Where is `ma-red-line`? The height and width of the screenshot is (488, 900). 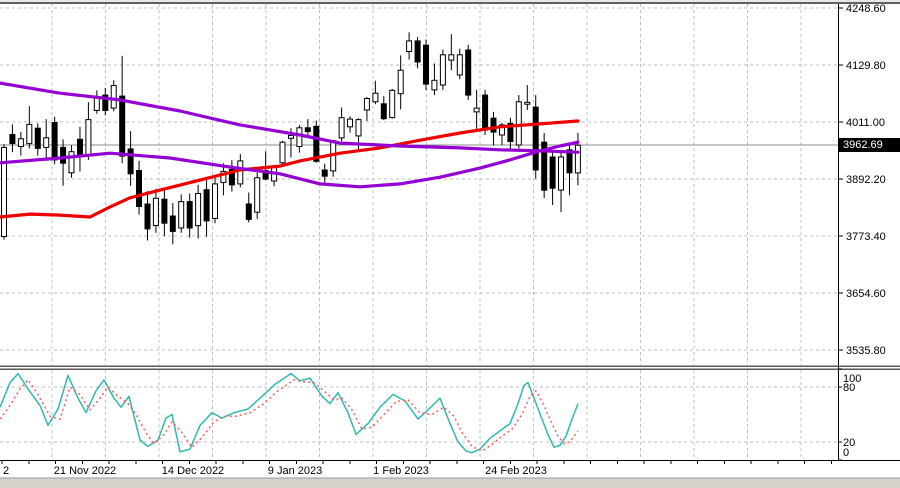 ma-red-line is located at coordinates (290, 169).